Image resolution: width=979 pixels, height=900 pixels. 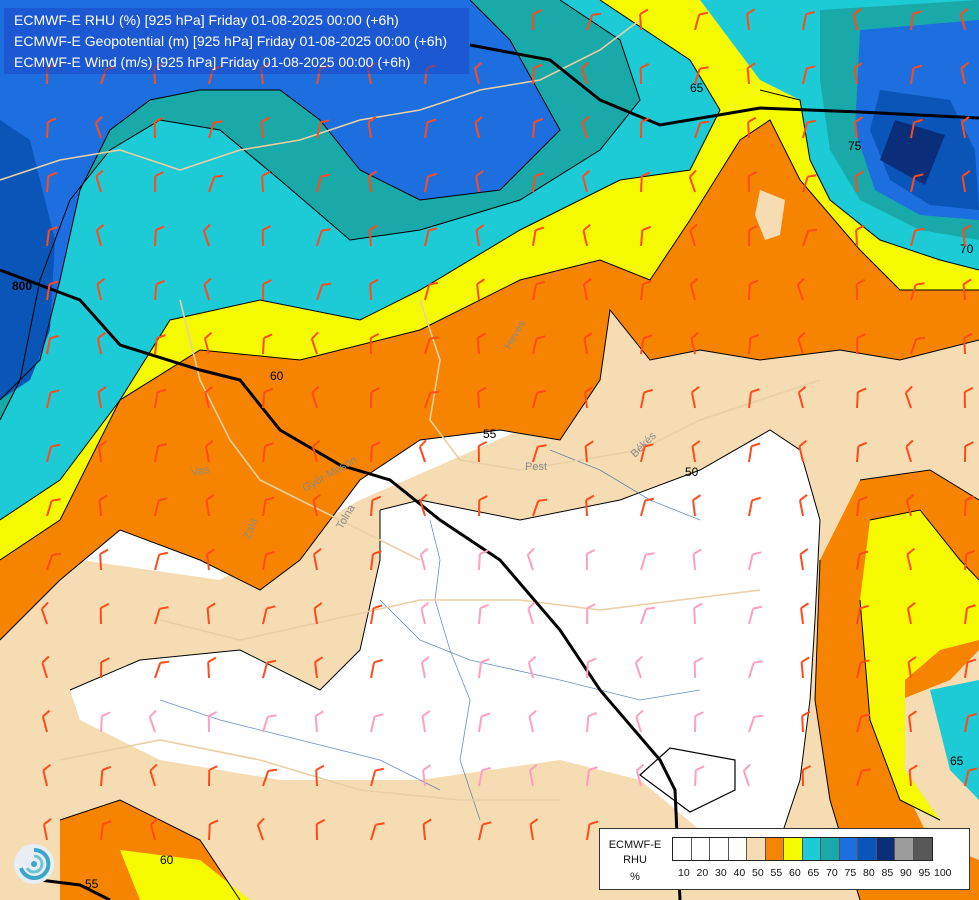 What do you see at coordinates (185, 875) in the screenshot?
I see `rh-band-60-south` at bounding box center [185, 875].